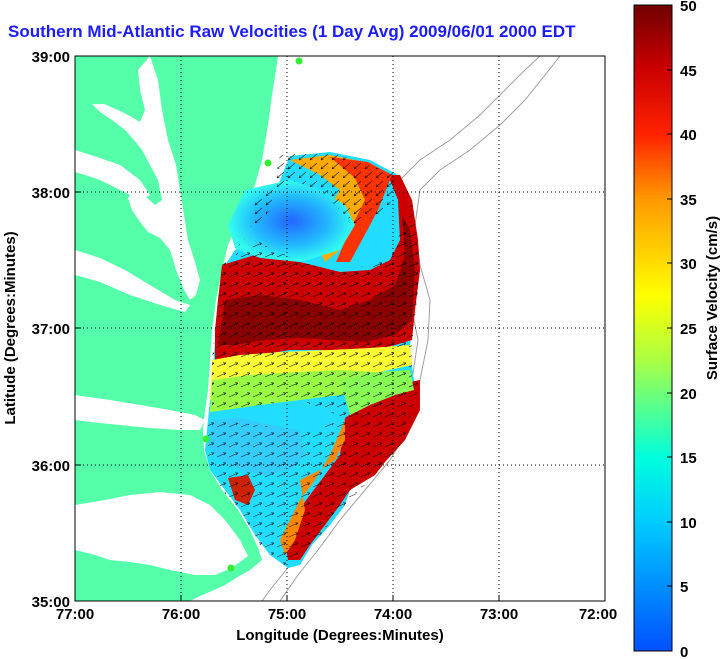 The image size is (724, 659). What do you see at coordinates (688, 71) in the screenshot?
I see `colorbar-tick-label: 45` at bounding box center [688, 71].